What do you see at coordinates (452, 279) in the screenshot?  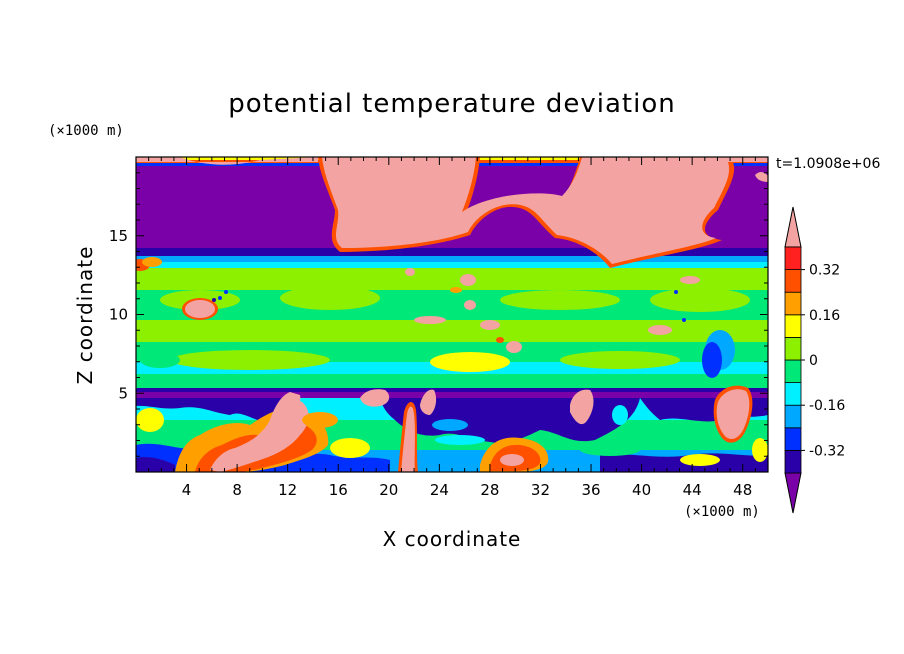 I see `mid-light-green` at bounding box center [452, 279].